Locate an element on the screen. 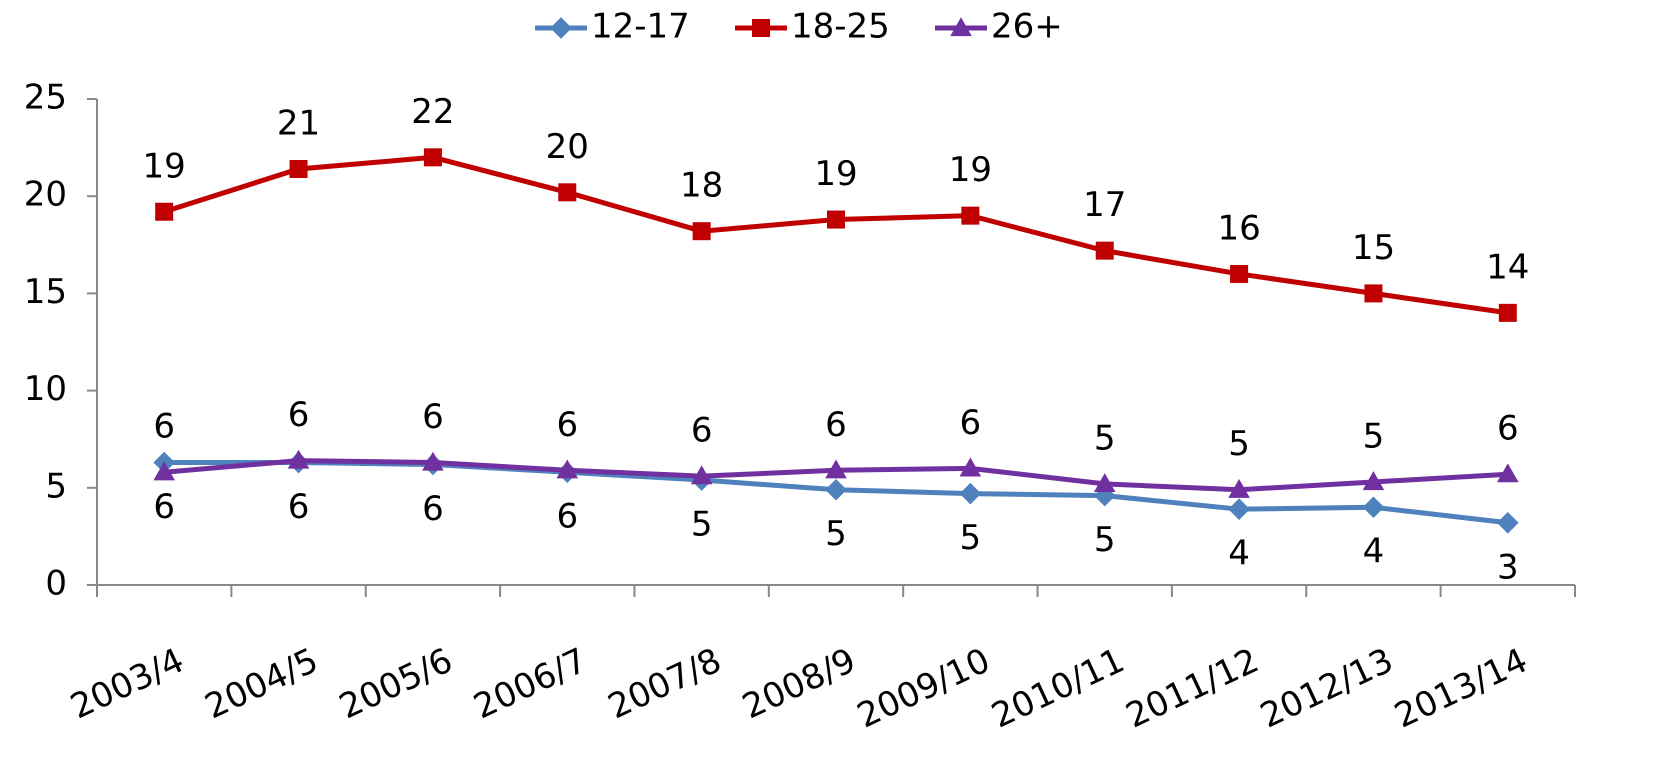 Image resolution: width=1667 pixels, height=770 pixels. x-tick-label: 2010/11 is located at coordinates (1058, 689).